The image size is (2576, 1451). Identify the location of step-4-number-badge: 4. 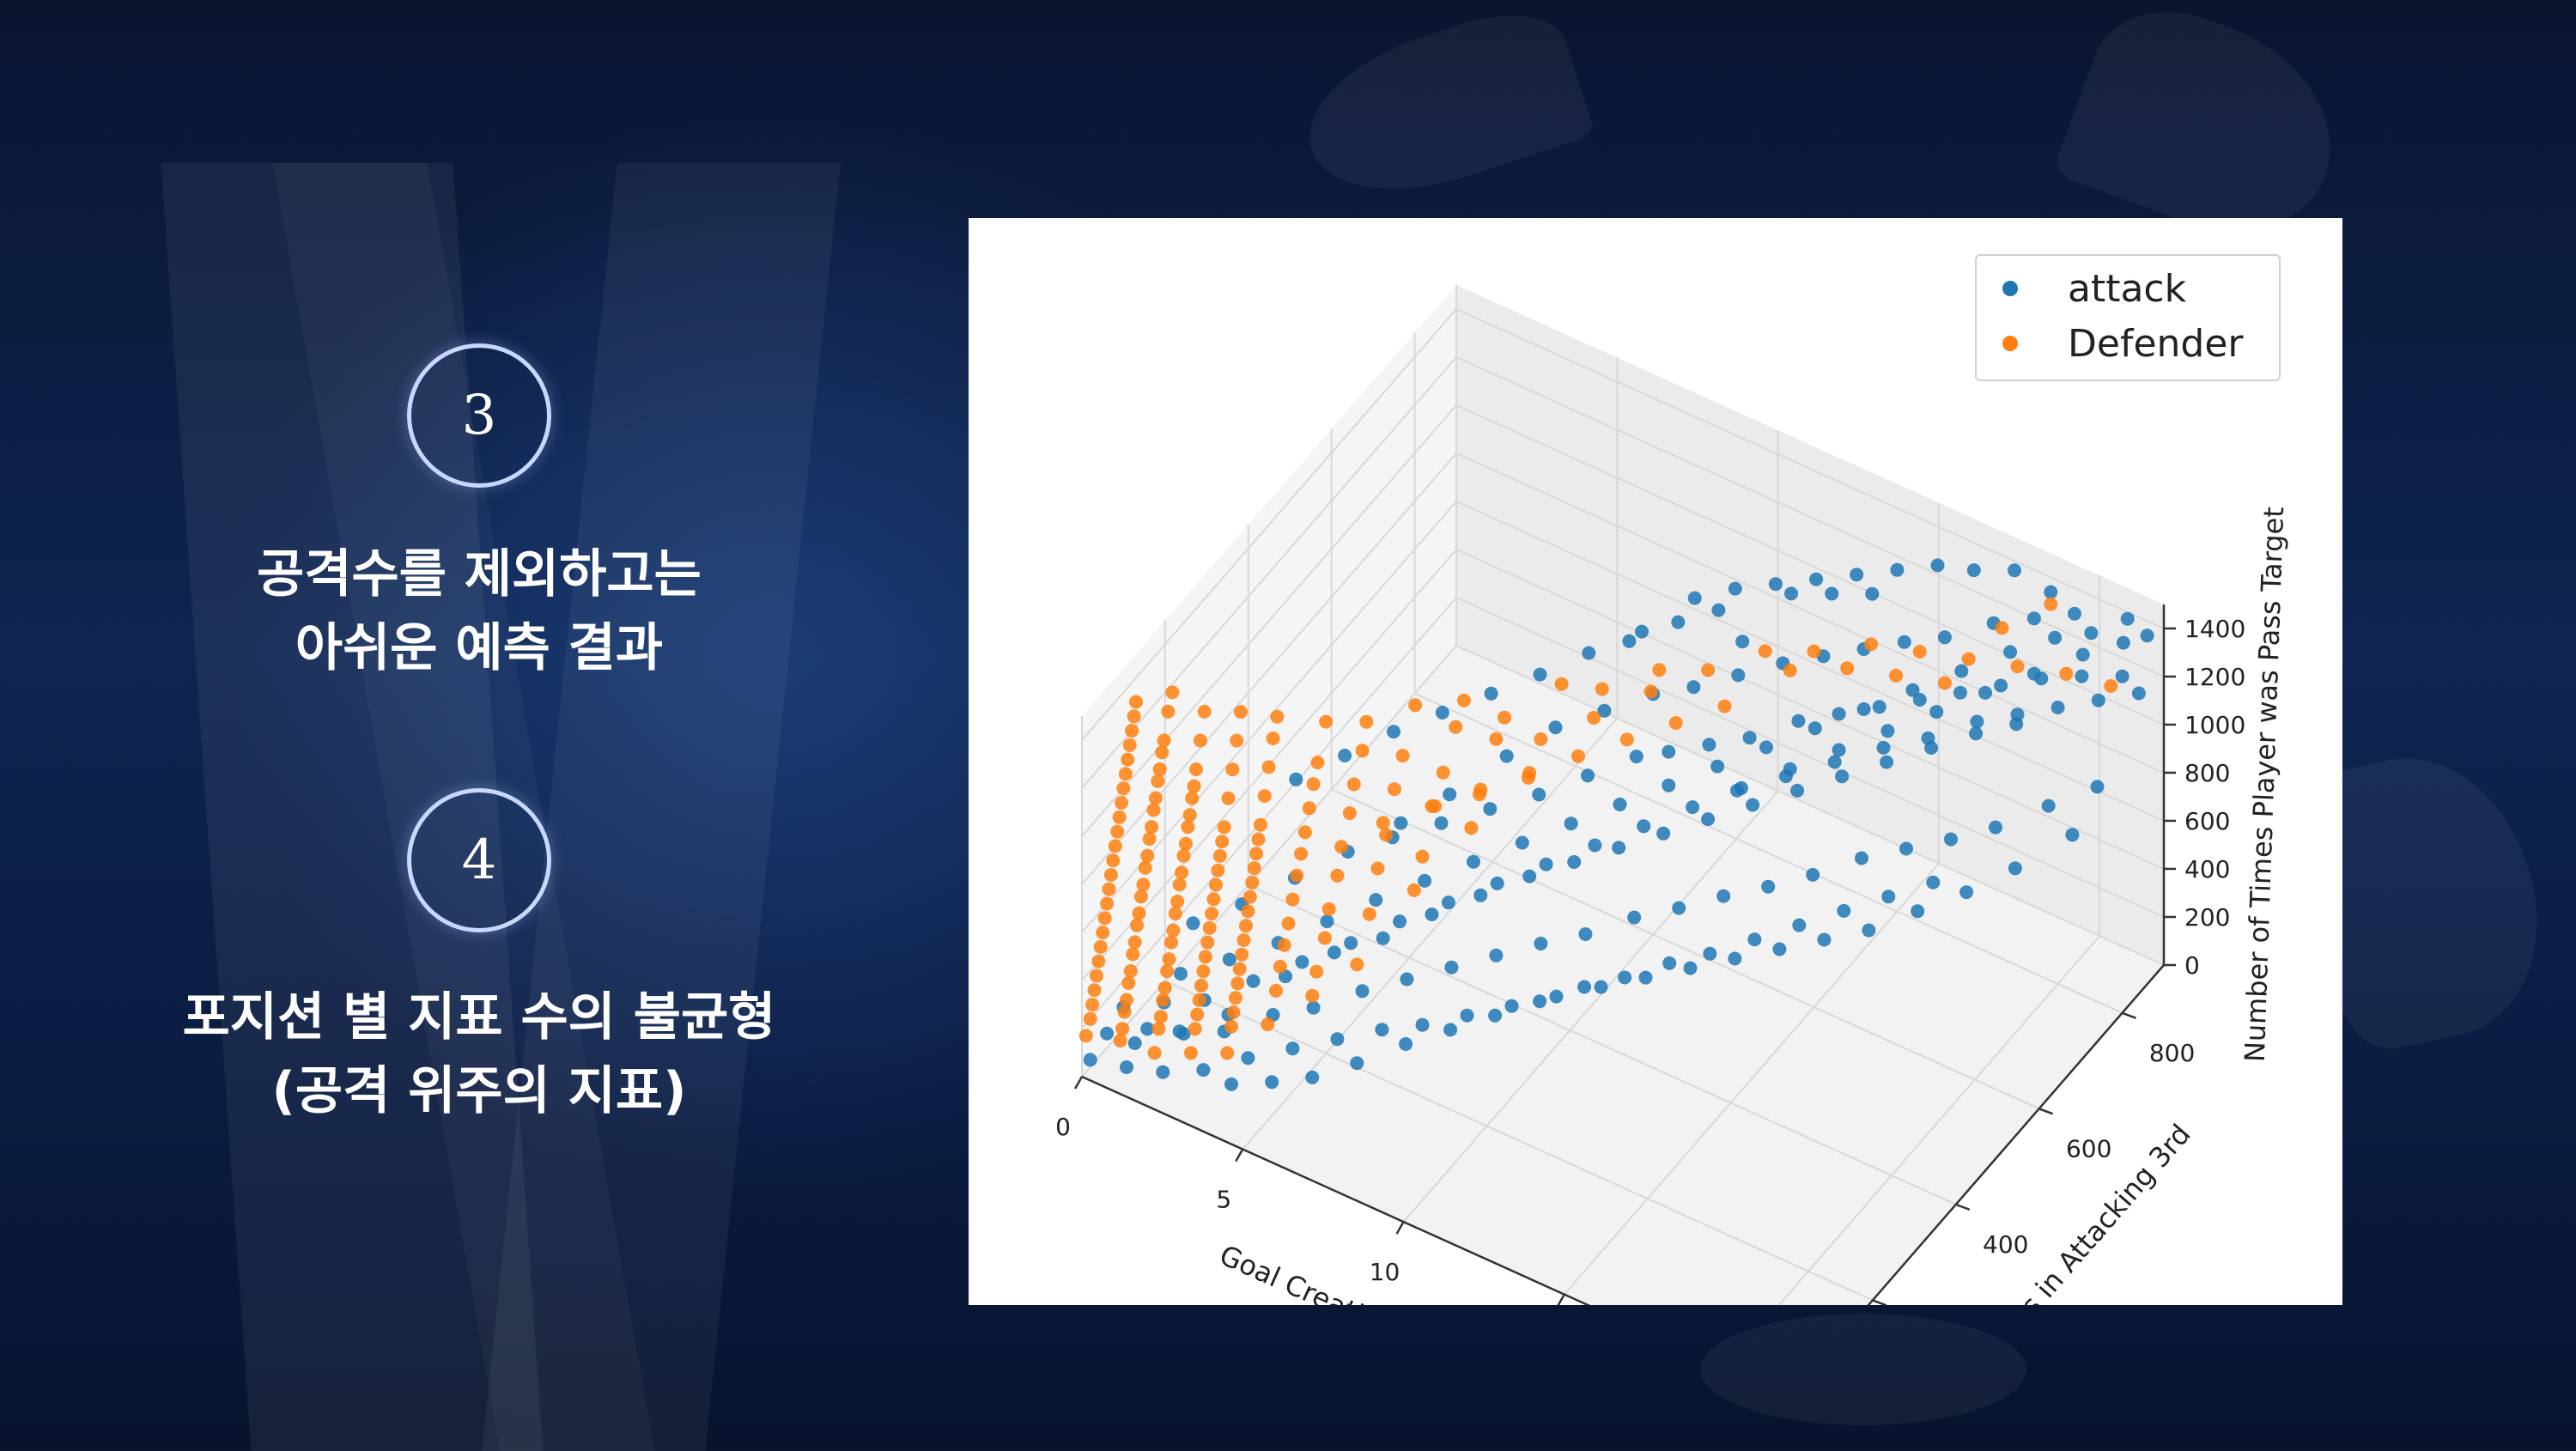
(479, 860).